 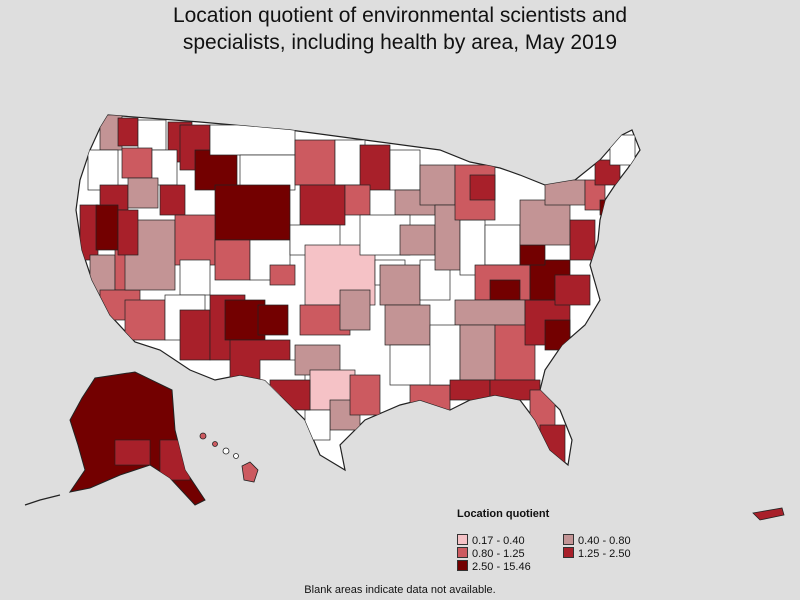 I want to click on legend-item-4: 1.25 - 2.50, so click(x=597, y=553).